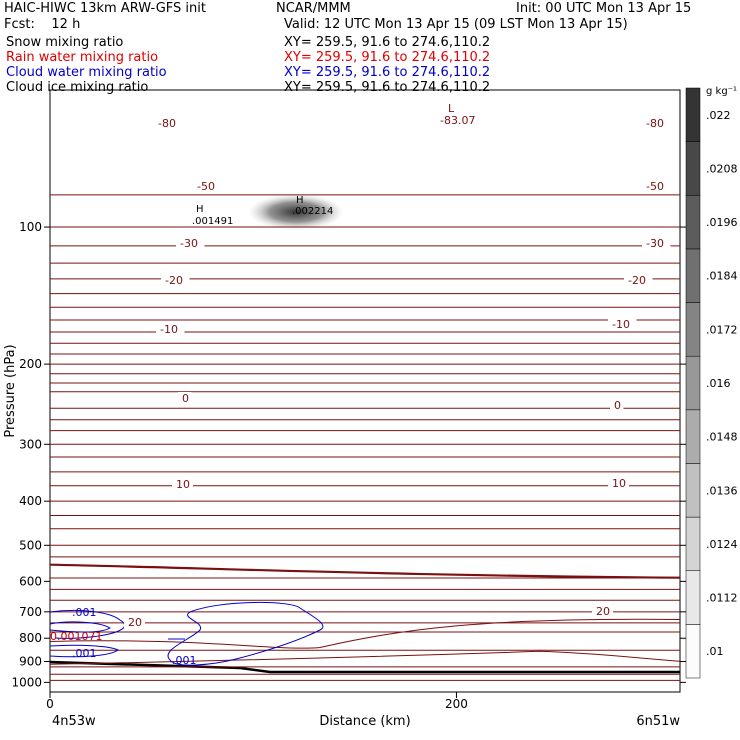  What do you see at coordinates (722, 329) in the screenshot?
I see `colorbar-label: .0172` at bounding box center [722, 329].